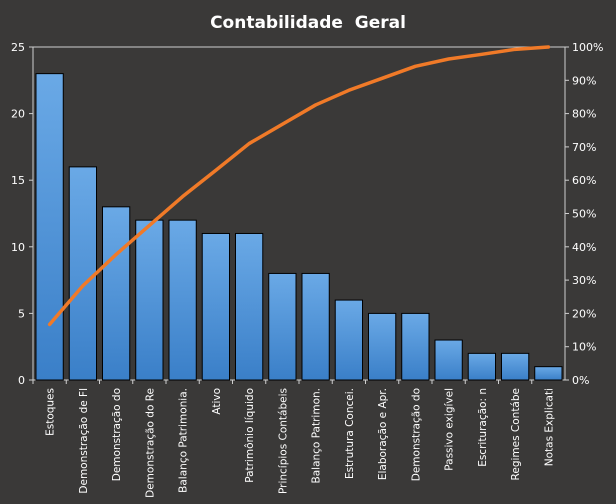 The image size is (616, 504). What do you see at coordinates (150, 443) in the screenshot?
I see `x-tick-label: Demonstração do Re` at bounding box center [150, 443].